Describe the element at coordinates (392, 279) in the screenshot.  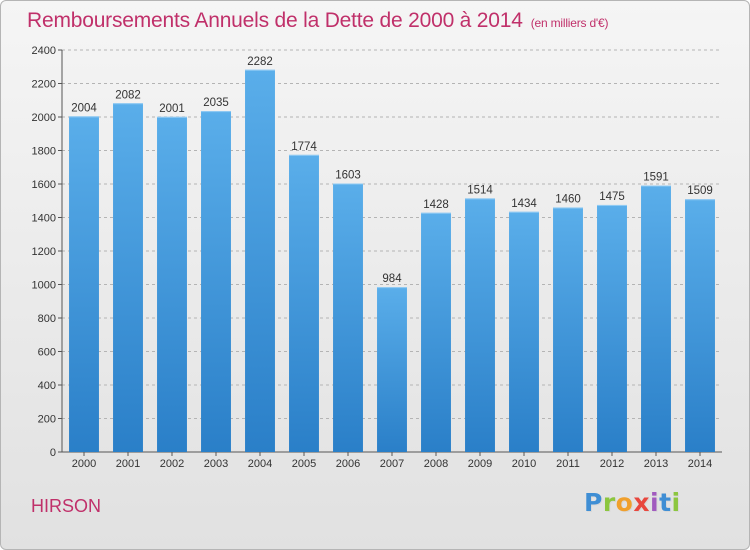
I see `data-label: 984` at that location.